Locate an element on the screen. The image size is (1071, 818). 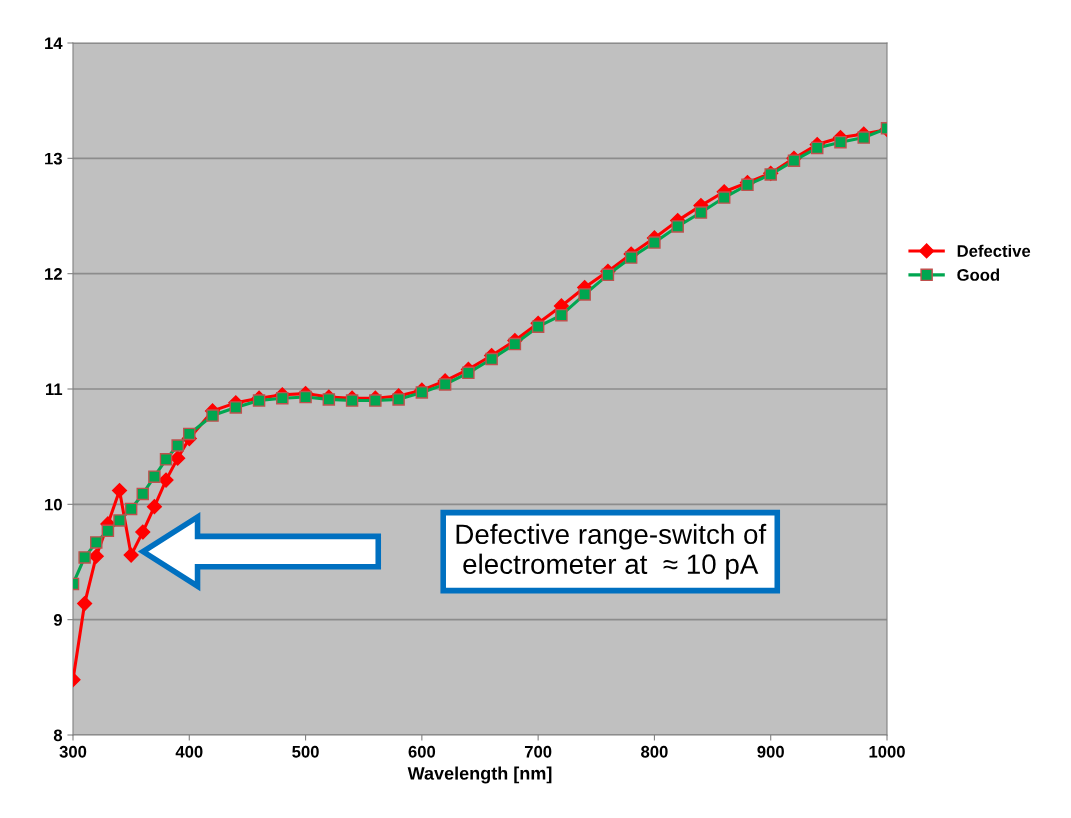
x-tick-label: 800 is located at coordinates (654, 751).